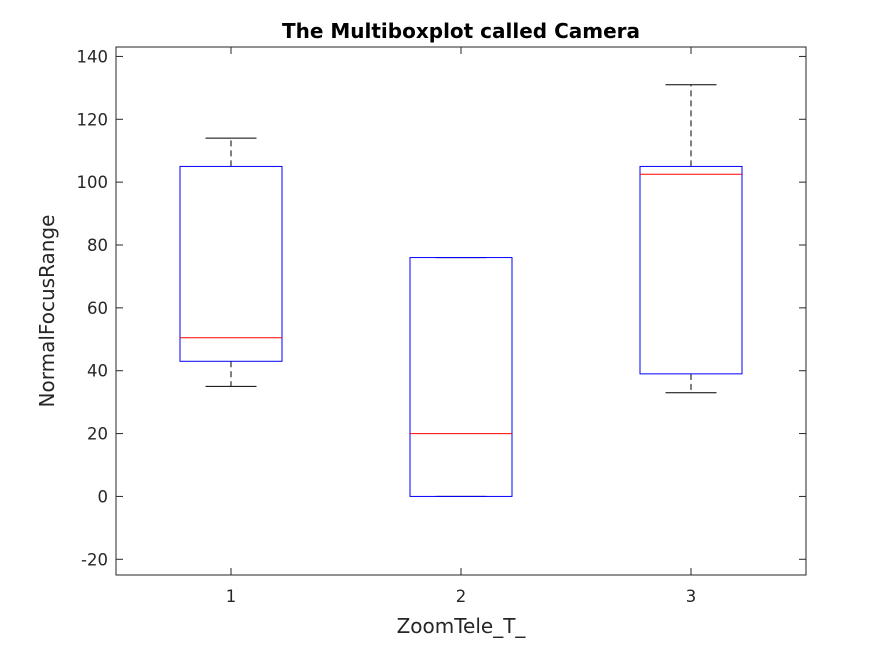 The image size is (891, 645). What do you see at coordinates (231, 596) in the screenshot?
I see `x-tick-label: 1` at bounding box center [231, 596].